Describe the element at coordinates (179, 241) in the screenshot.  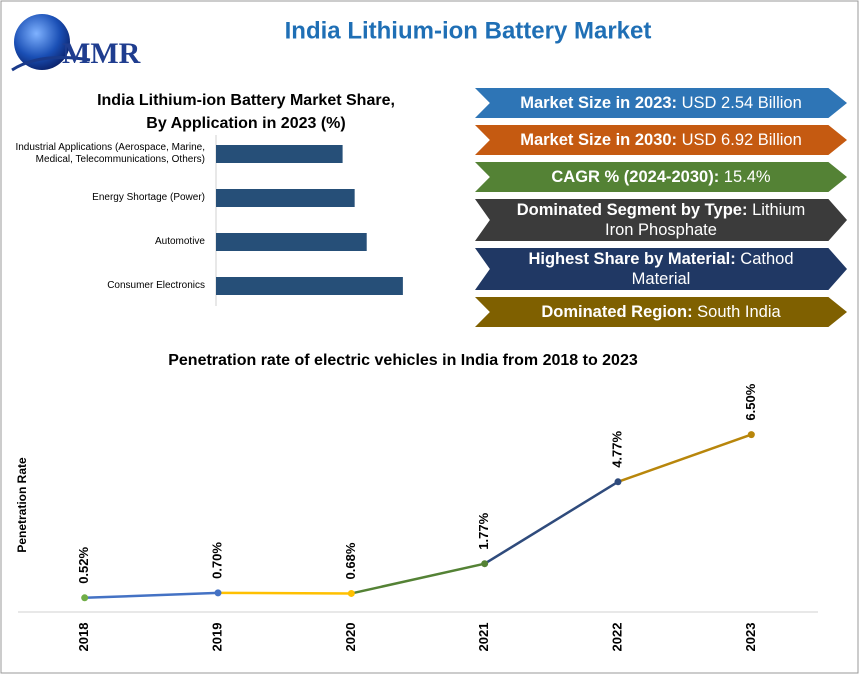
I see `category-label: Automotive` at that location.